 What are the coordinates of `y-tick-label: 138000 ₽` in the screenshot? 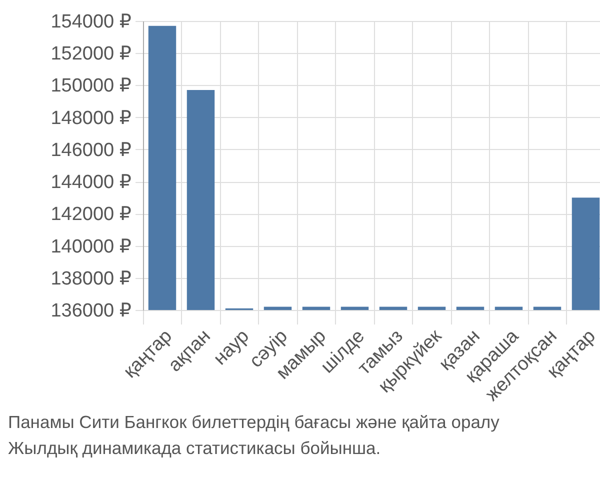 It's located at (91, 279).